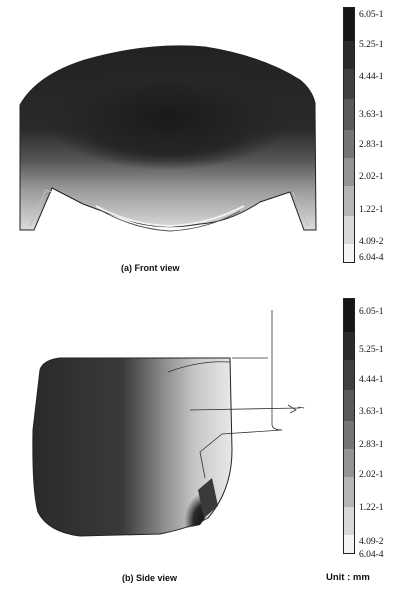  Describe the element at coordinates (371, 475) in the screenshot. I see `side-legend-tick: 2.02-1` at that location.